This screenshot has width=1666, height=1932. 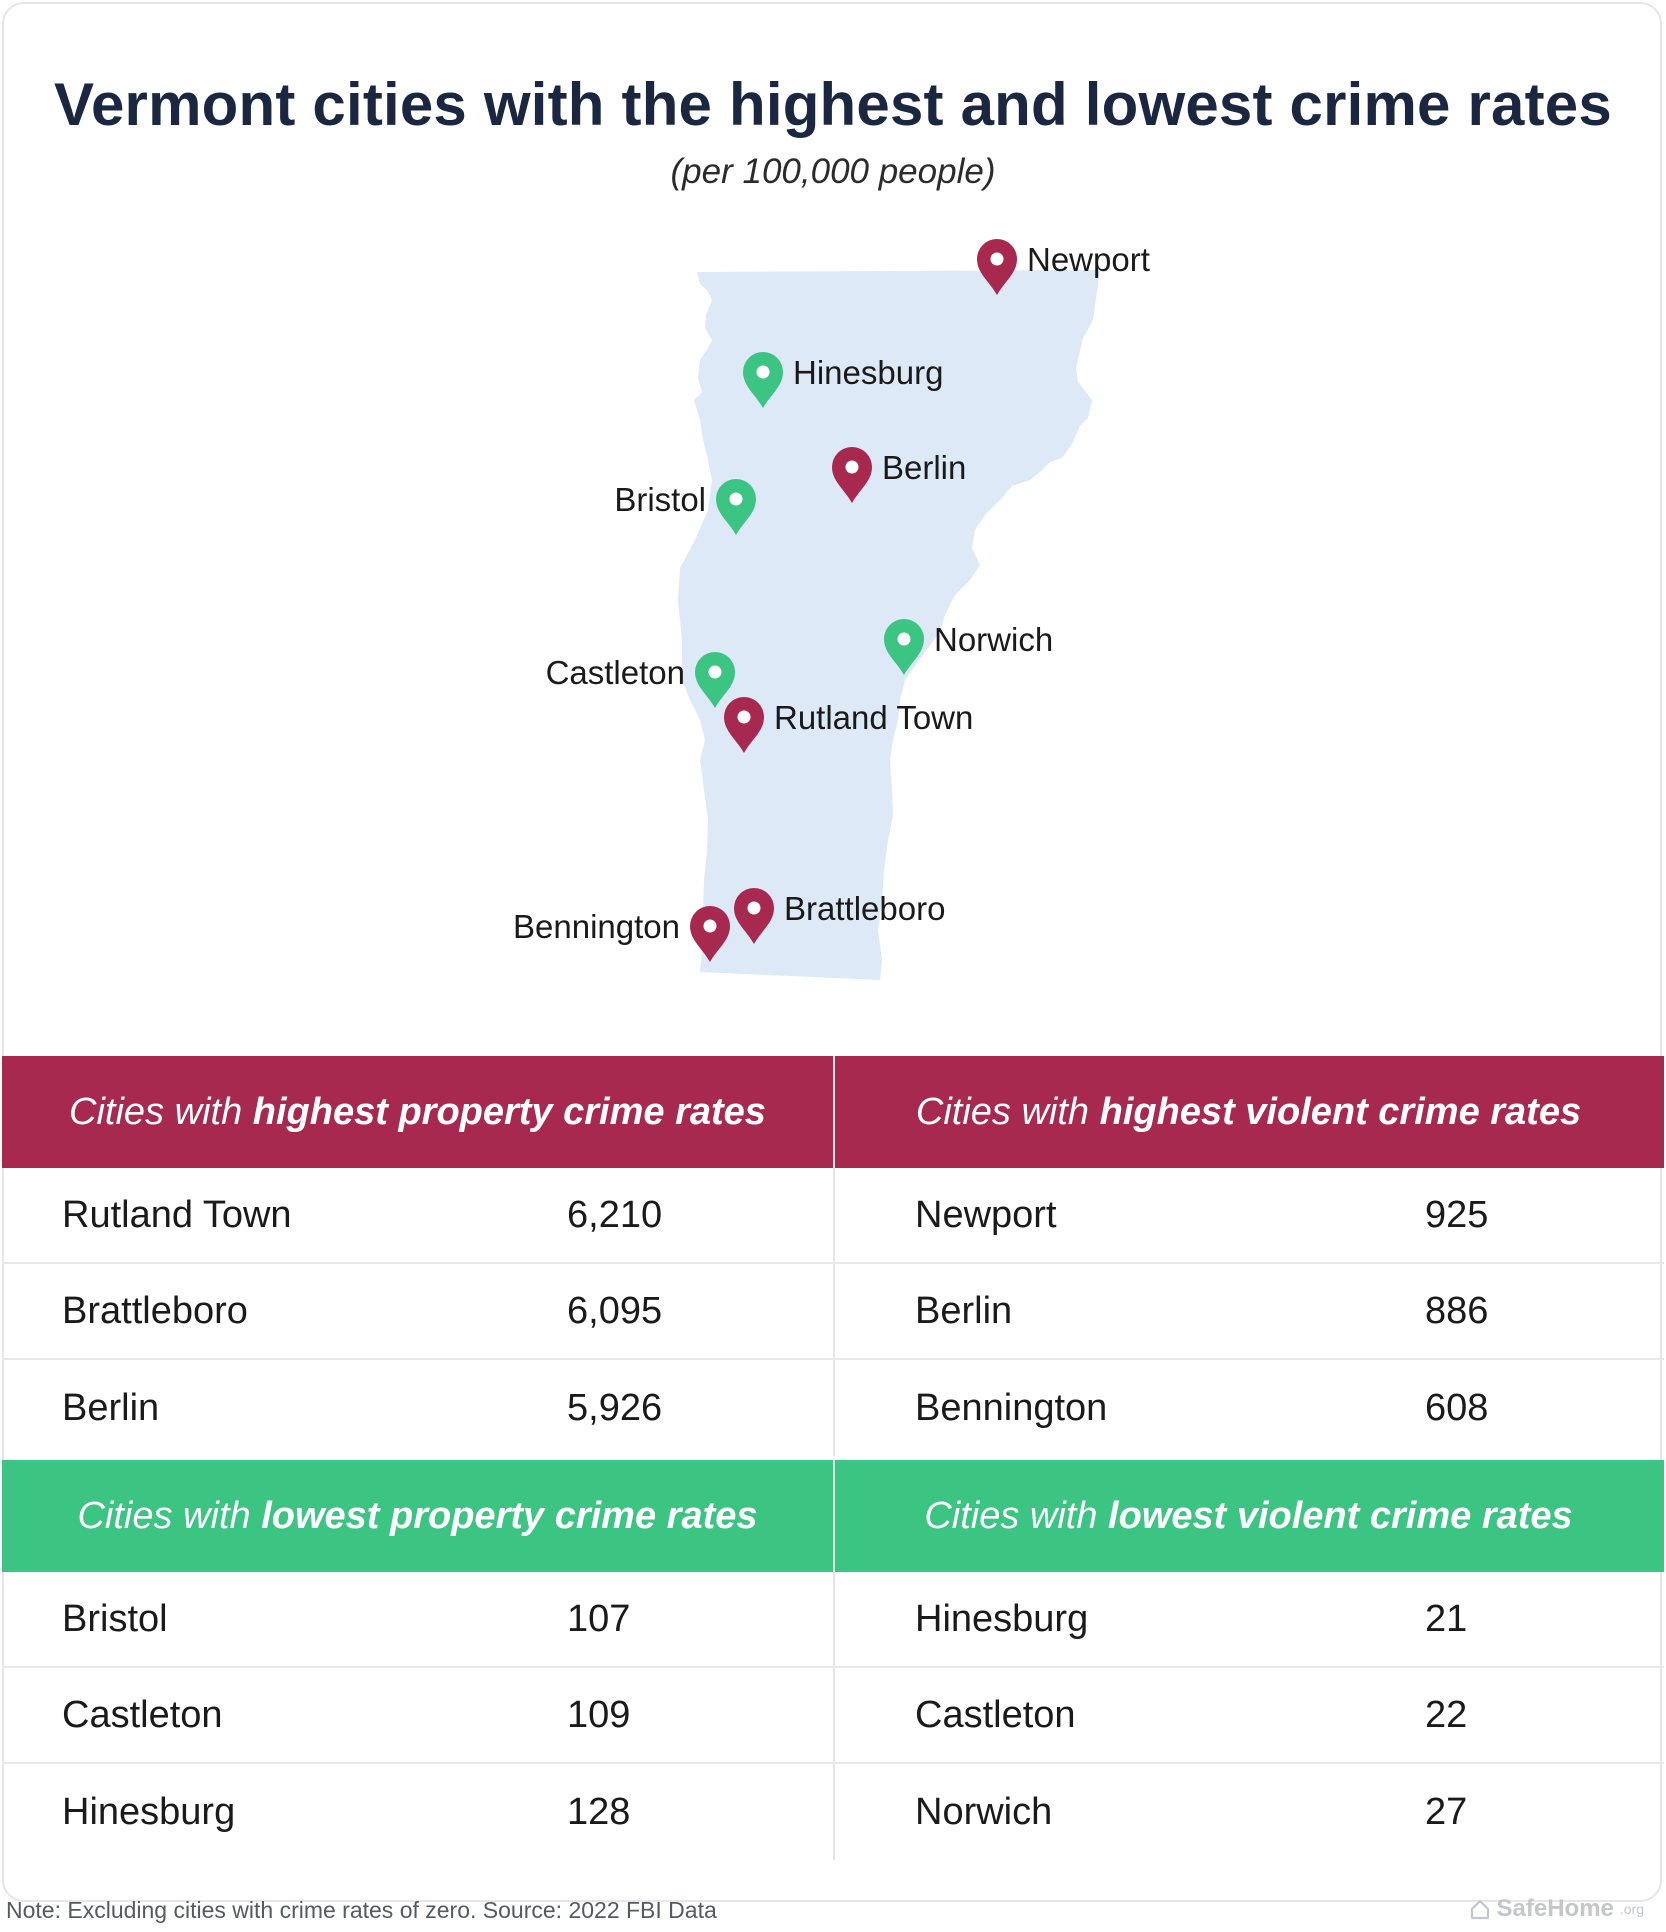 I want to click on map-pin-brattleboro, so click(x=754, y=916).